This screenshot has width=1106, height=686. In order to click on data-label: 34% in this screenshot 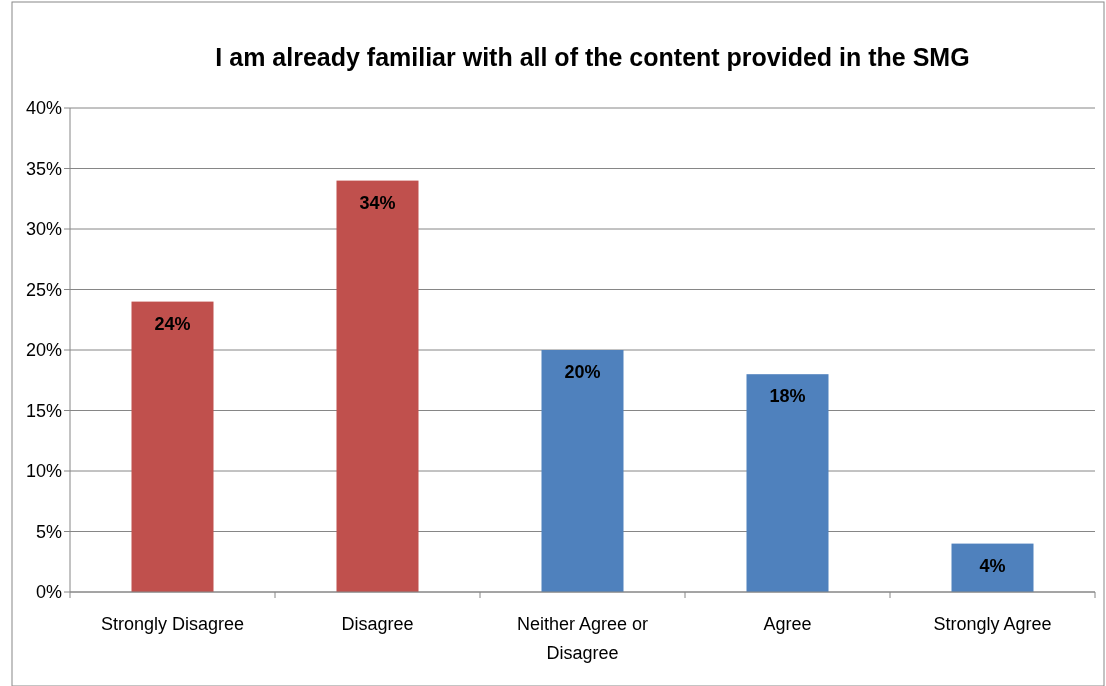, I will do `click(377, 202)`.